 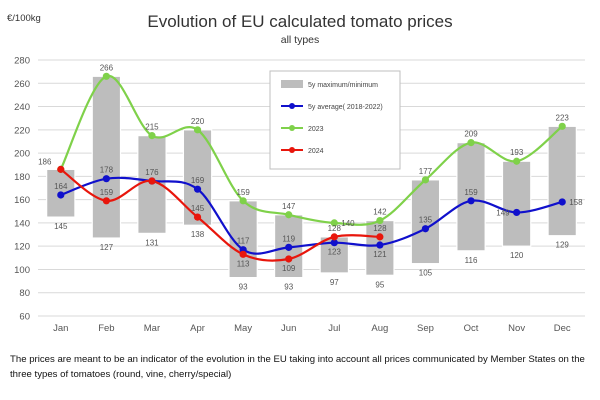 I want to click on x-tick-labels: Jan Feb Mar Apr May Jun Jul Aug Sep Oct Nov Dec, so click(x=312, y=328).